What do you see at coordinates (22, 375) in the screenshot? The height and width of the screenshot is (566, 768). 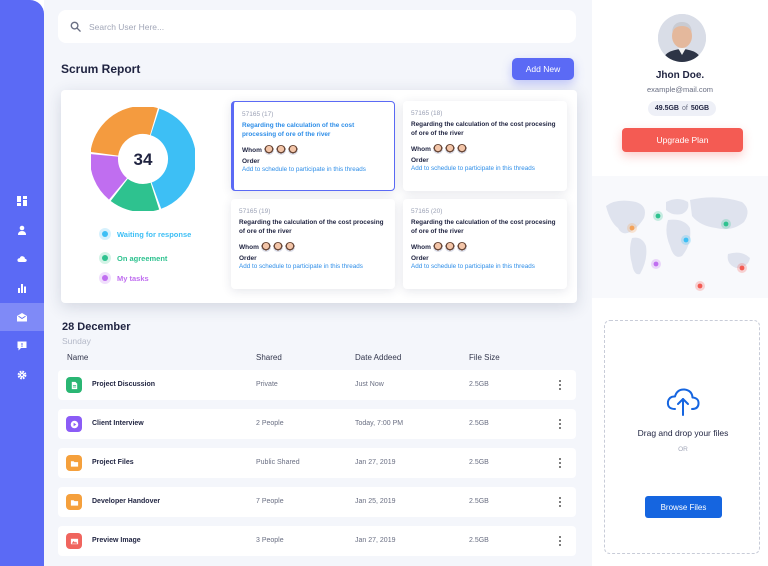 I see `nav-settings` at bounding box center [22, 375].